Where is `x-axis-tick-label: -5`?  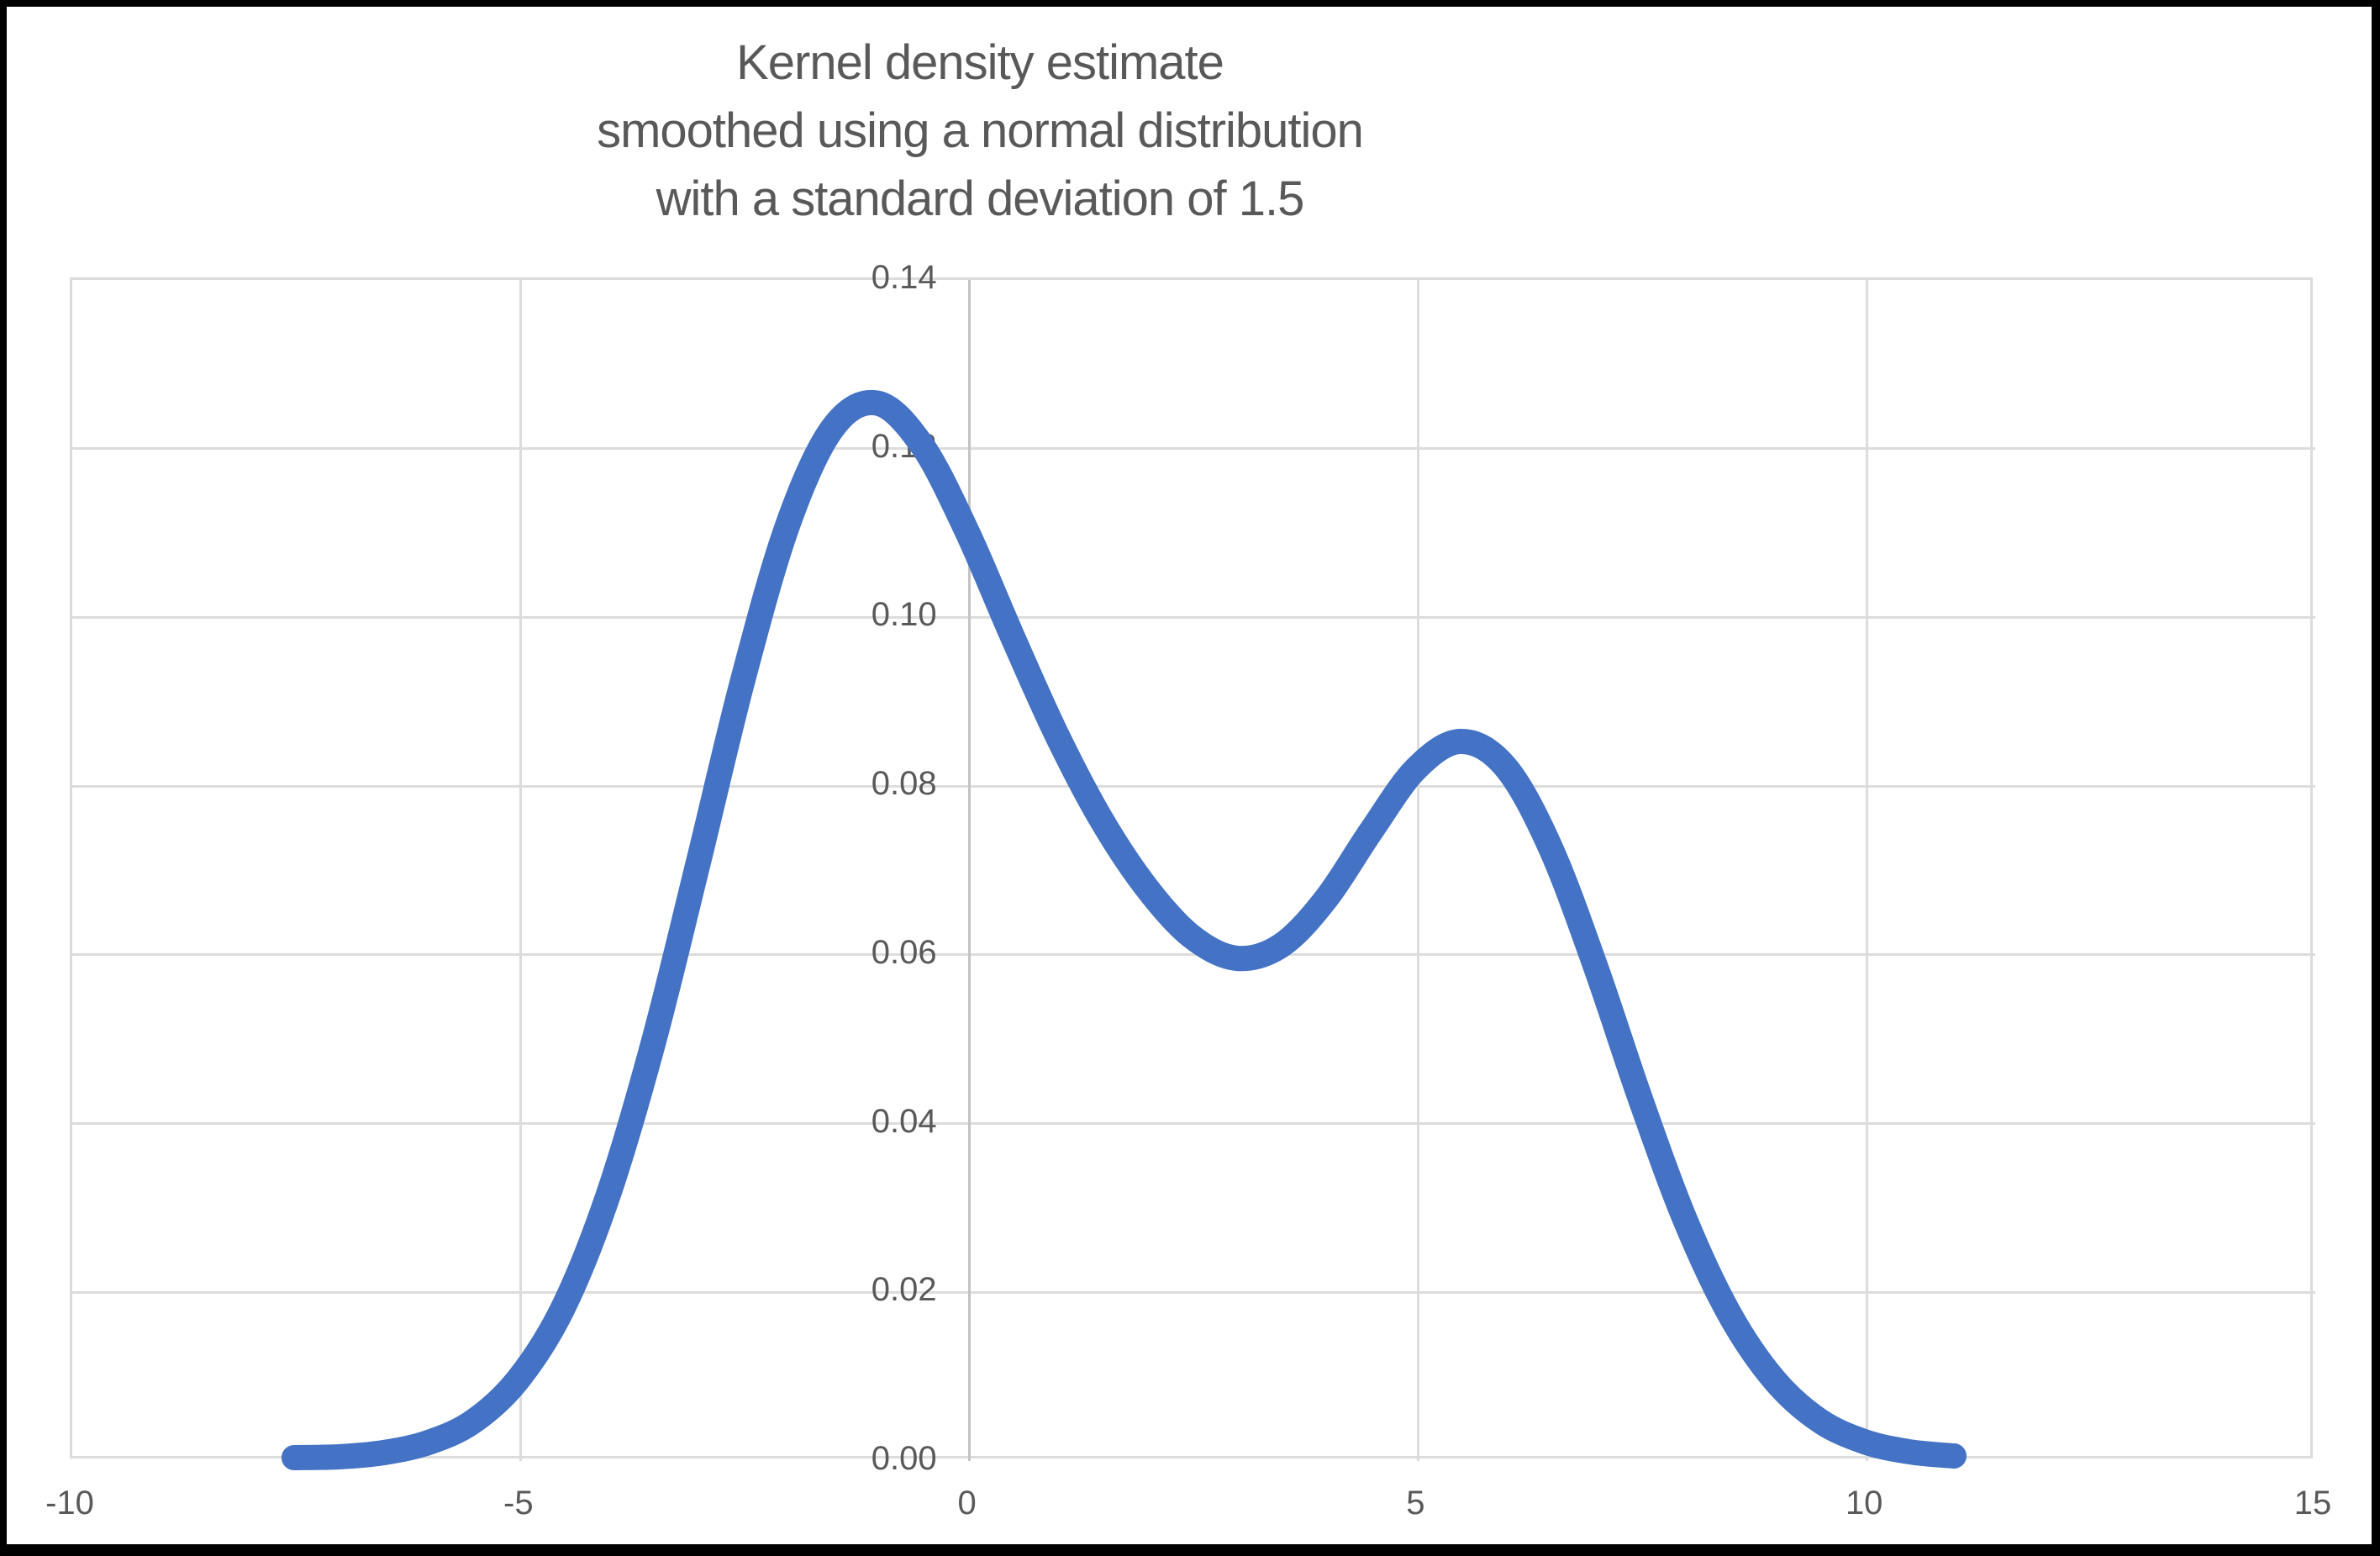 x-axis-tick-label: -5 is located at coordinates (518, 1503).